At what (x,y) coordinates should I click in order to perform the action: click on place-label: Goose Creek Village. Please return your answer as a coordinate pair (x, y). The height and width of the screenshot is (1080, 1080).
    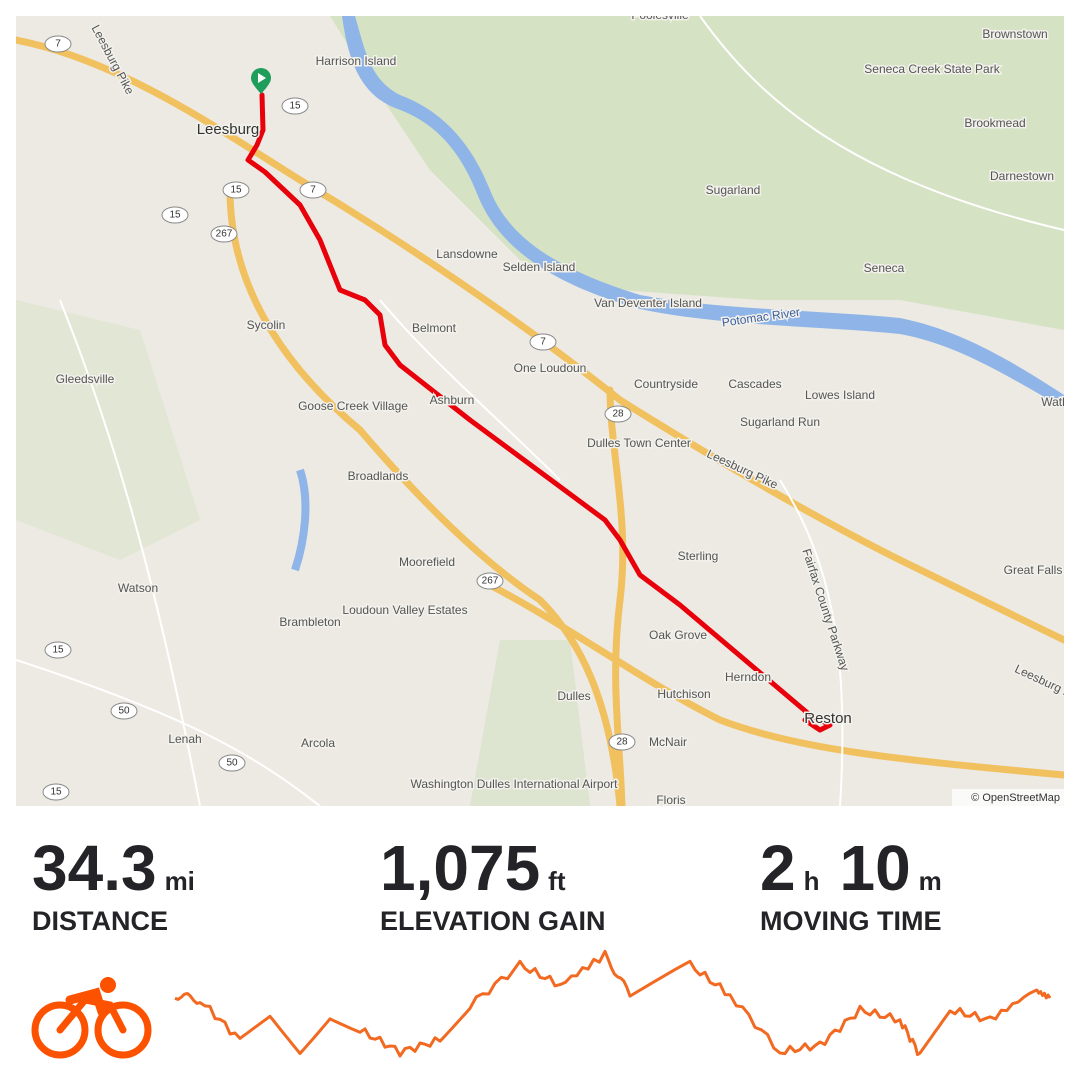
    Looking at the image, I should click on (353, 406).